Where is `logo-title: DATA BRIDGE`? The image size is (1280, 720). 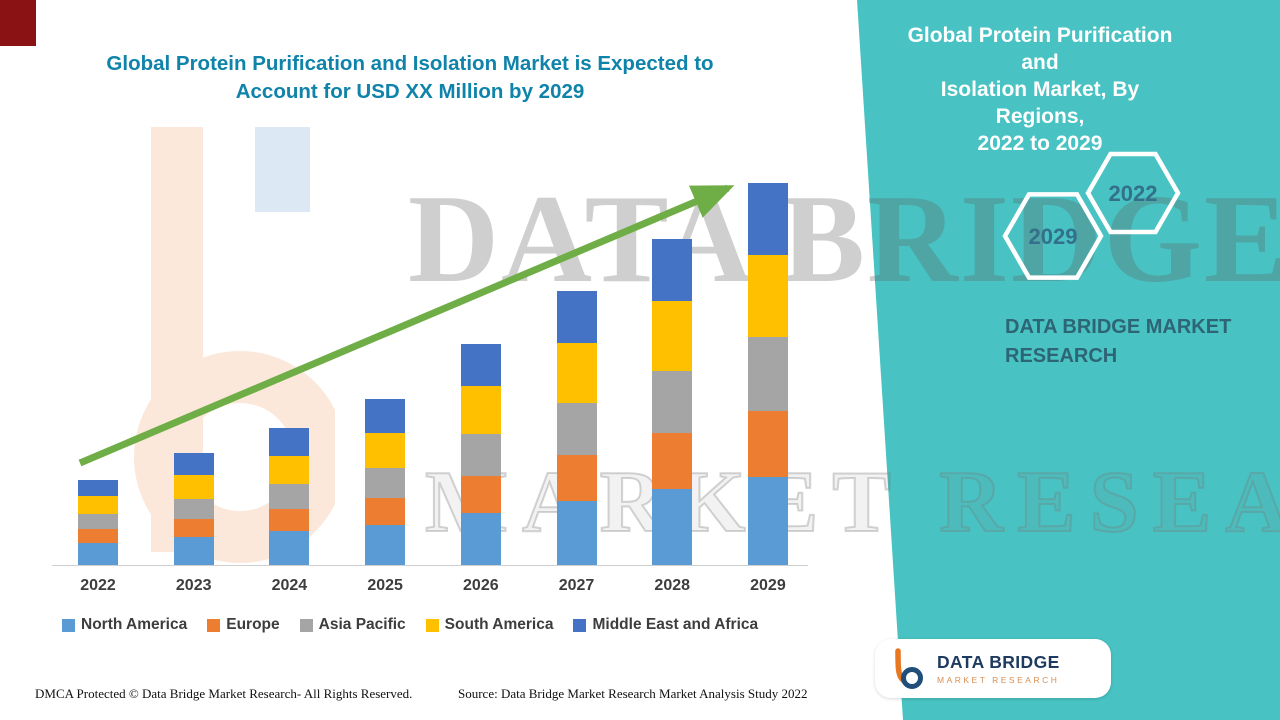 logo-title: DATA BRIDGE is located at coordinates (998, 662).